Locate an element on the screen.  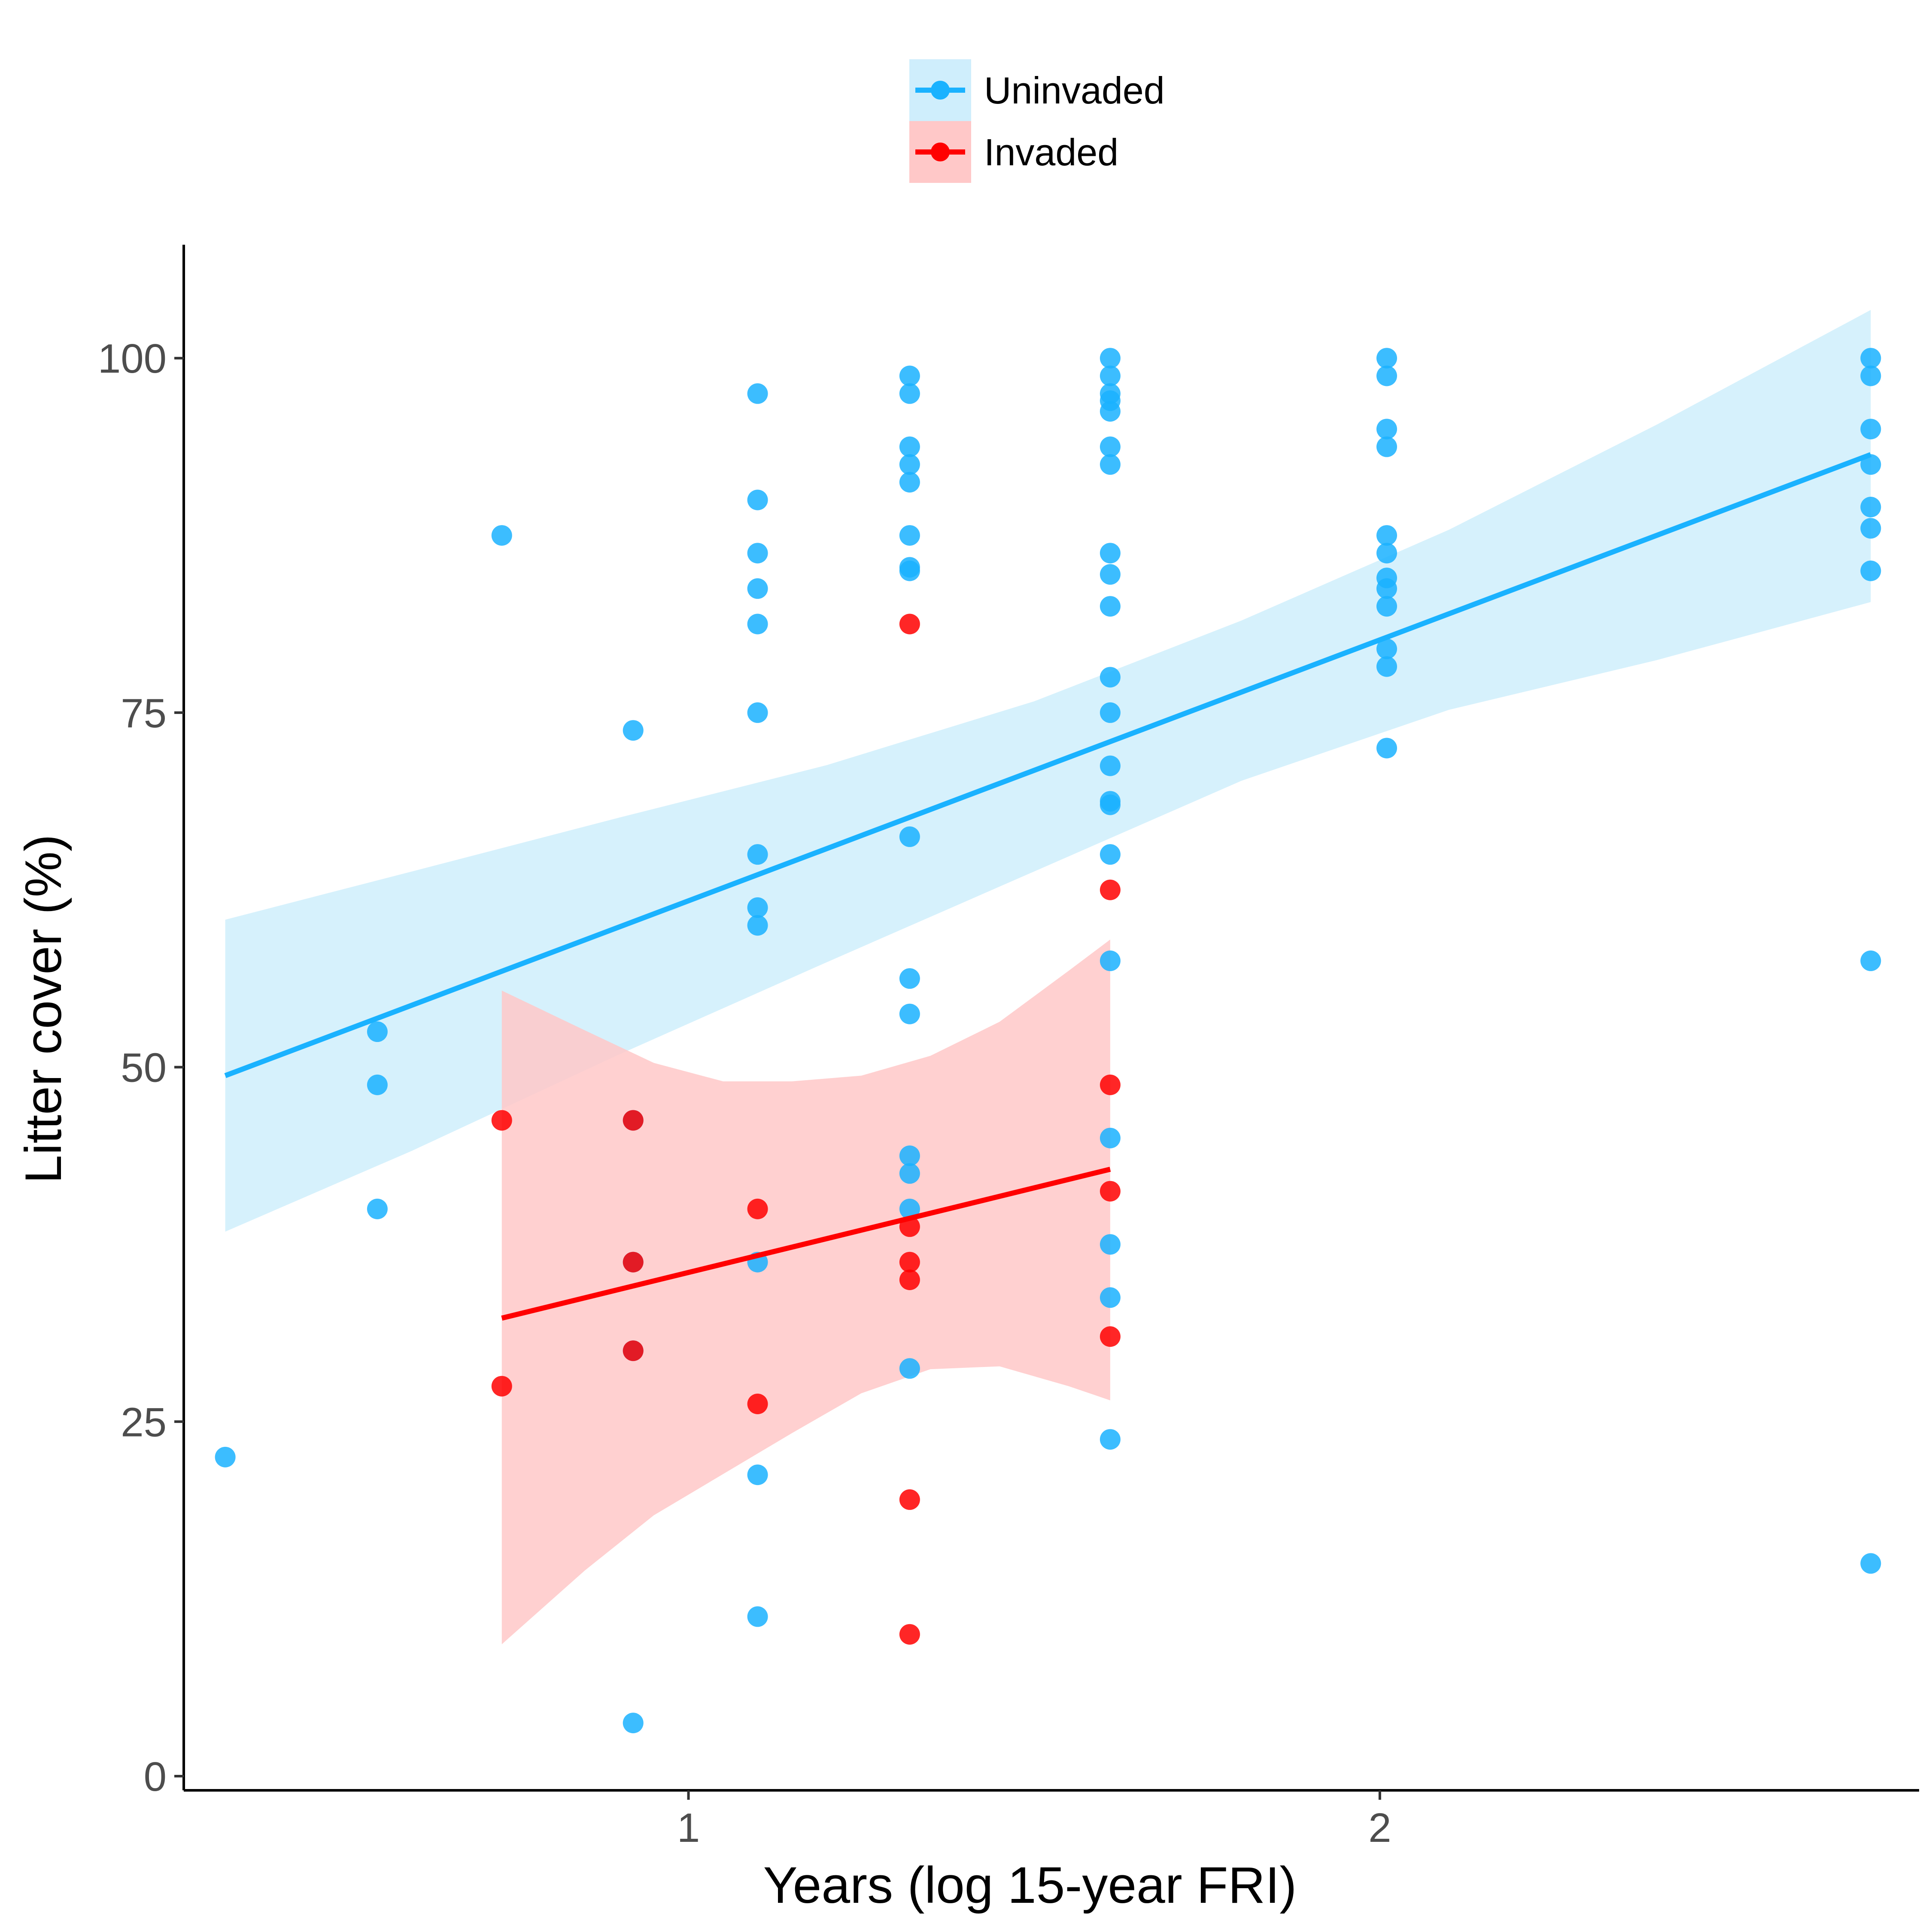
confidence-band-invaded is located at coordinates (806, 1291).